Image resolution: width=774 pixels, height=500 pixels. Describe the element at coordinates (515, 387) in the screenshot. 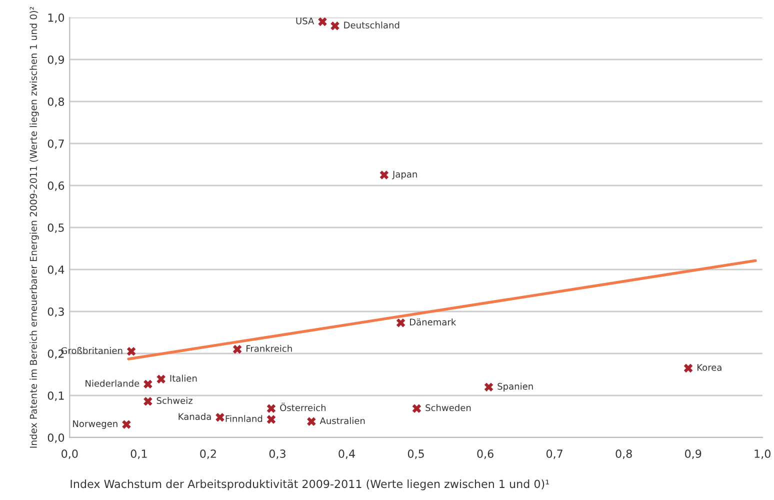

I see `annotation: Spanien` at that location.